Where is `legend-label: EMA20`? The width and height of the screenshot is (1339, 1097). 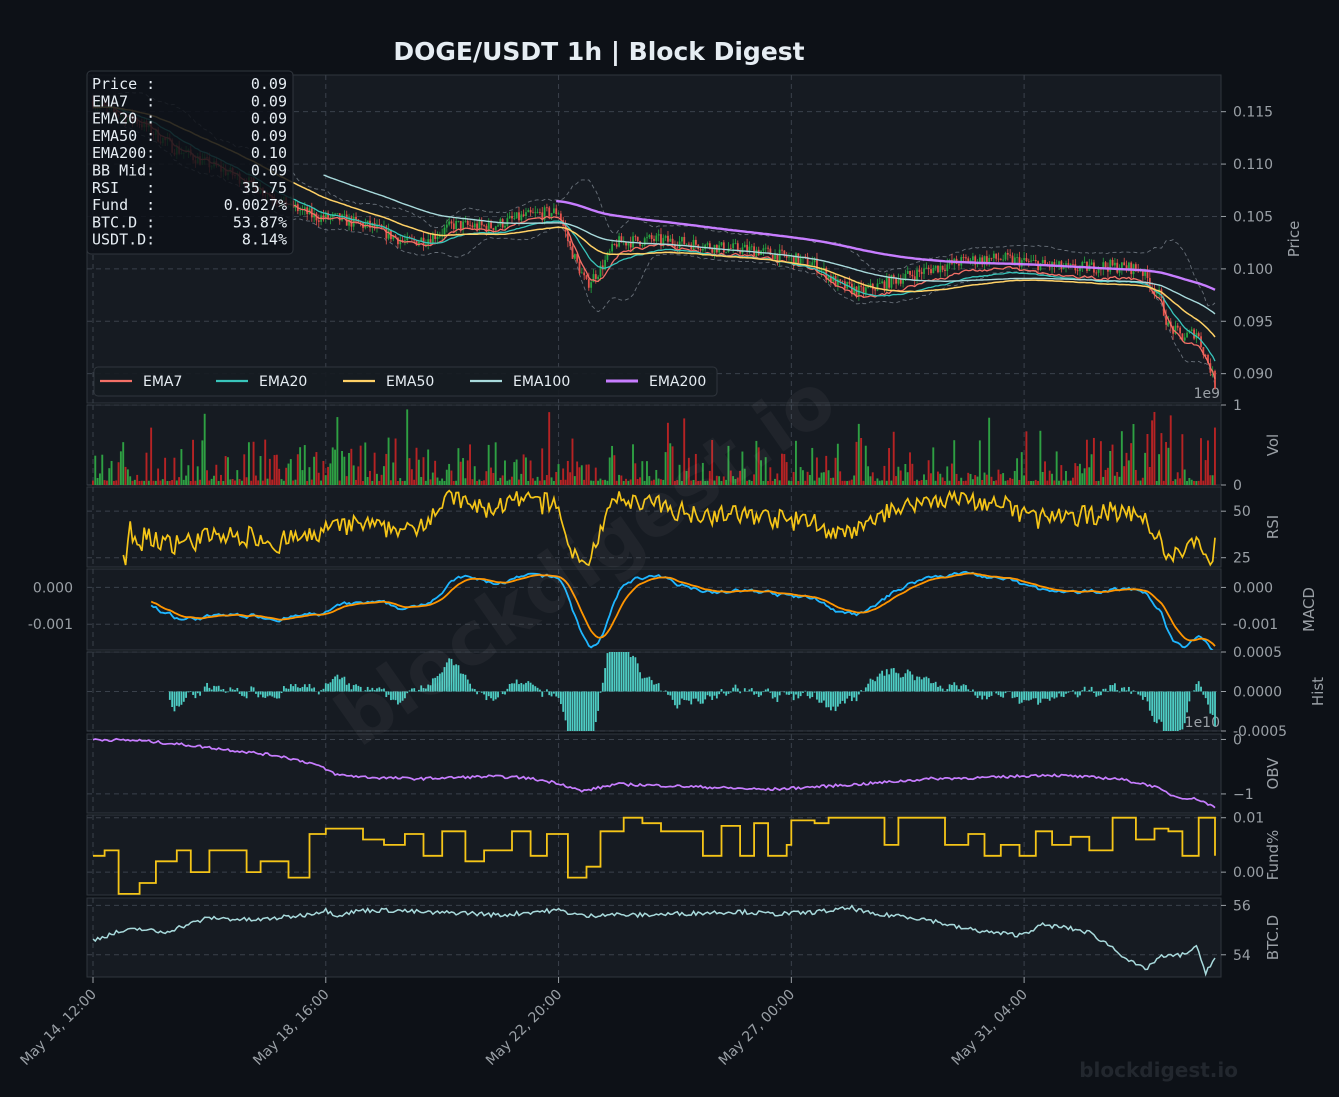
legend-label: EMA20 is located at coordinates (283, 382).